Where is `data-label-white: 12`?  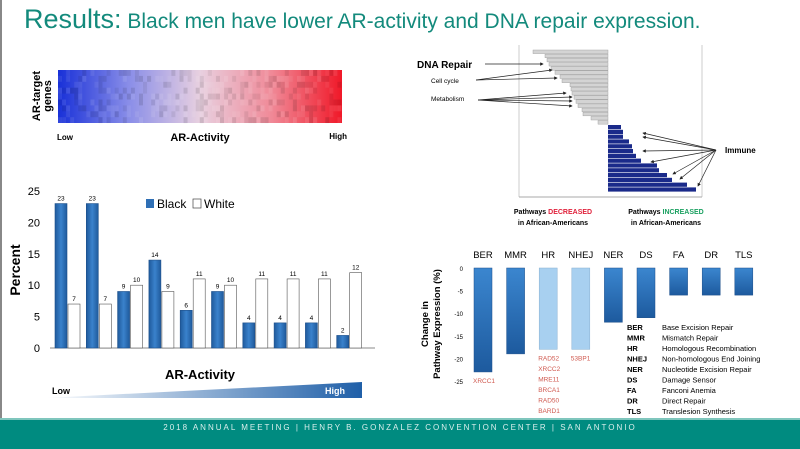
data-label-white: 12 is located at coordinates (356, 268).